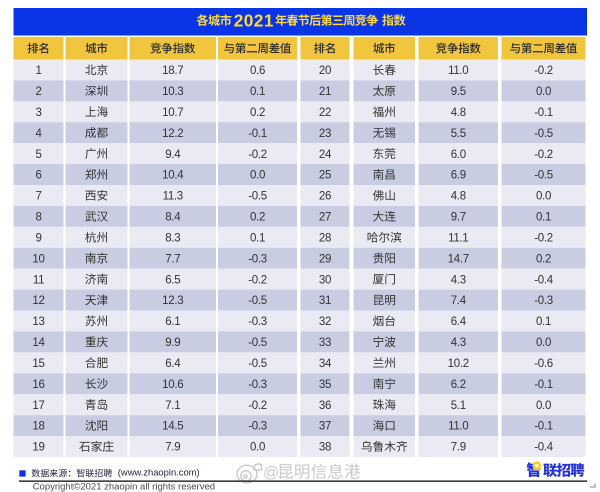  I want to click on svg-text: 0.6, so click(257, 71).